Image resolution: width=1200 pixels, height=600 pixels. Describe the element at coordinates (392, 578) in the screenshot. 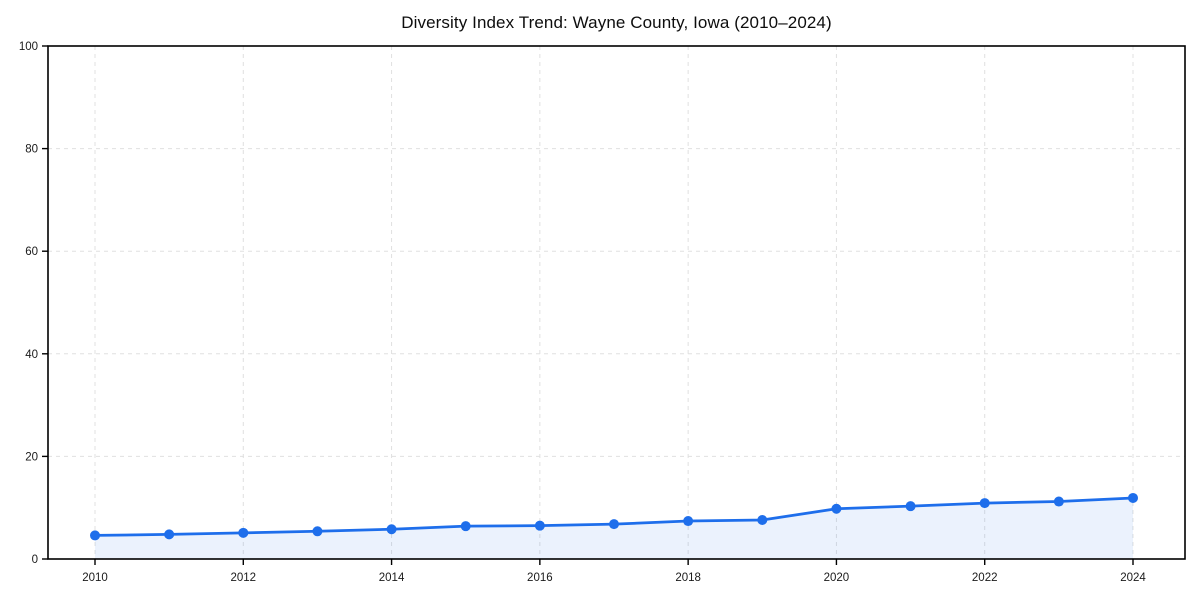

I see `x-tick-label: 2014` at that location.